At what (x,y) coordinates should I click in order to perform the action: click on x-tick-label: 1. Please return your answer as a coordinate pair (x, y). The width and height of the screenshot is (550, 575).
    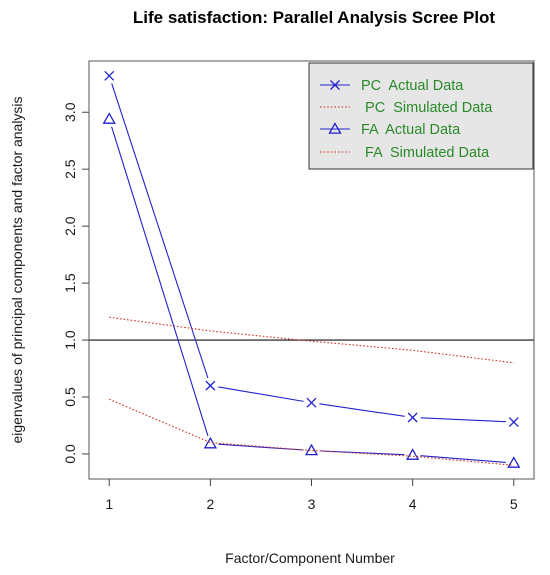
    Looking at the image, I should click on (109, 504).